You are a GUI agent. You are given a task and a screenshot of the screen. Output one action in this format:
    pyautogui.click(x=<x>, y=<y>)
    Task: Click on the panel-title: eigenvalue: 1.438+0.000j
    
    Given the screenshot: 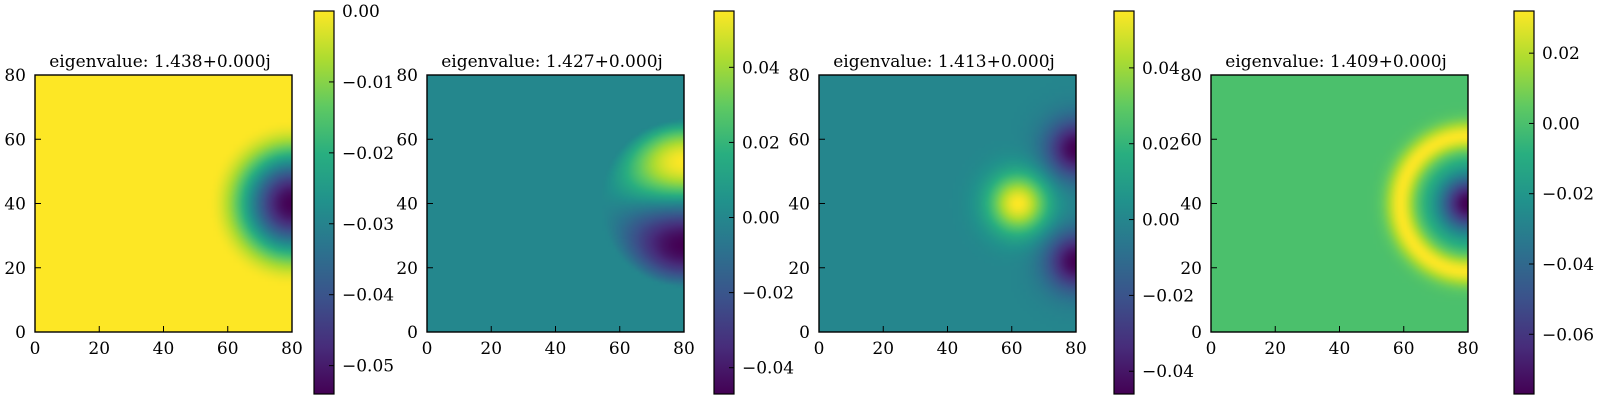 What is the action you would take?
    pyautogui.click(x=160, y=62)
    